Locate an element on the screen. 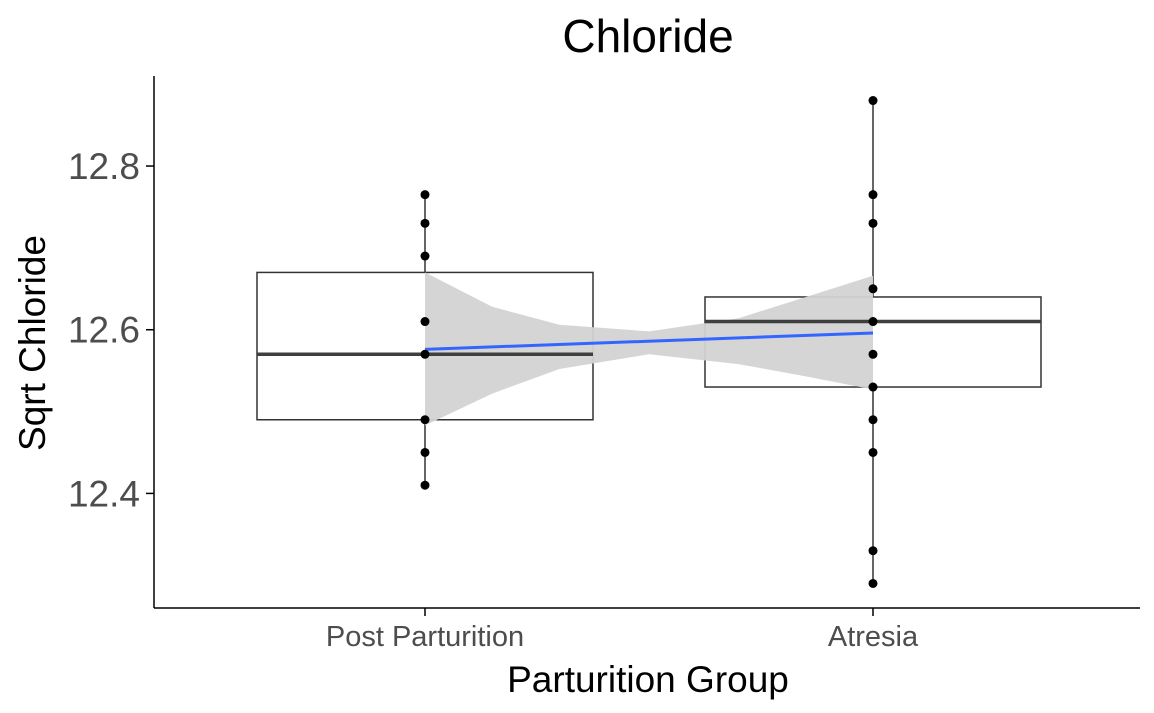  x-tick-label: Atresia is located at coordinates (873, 637).